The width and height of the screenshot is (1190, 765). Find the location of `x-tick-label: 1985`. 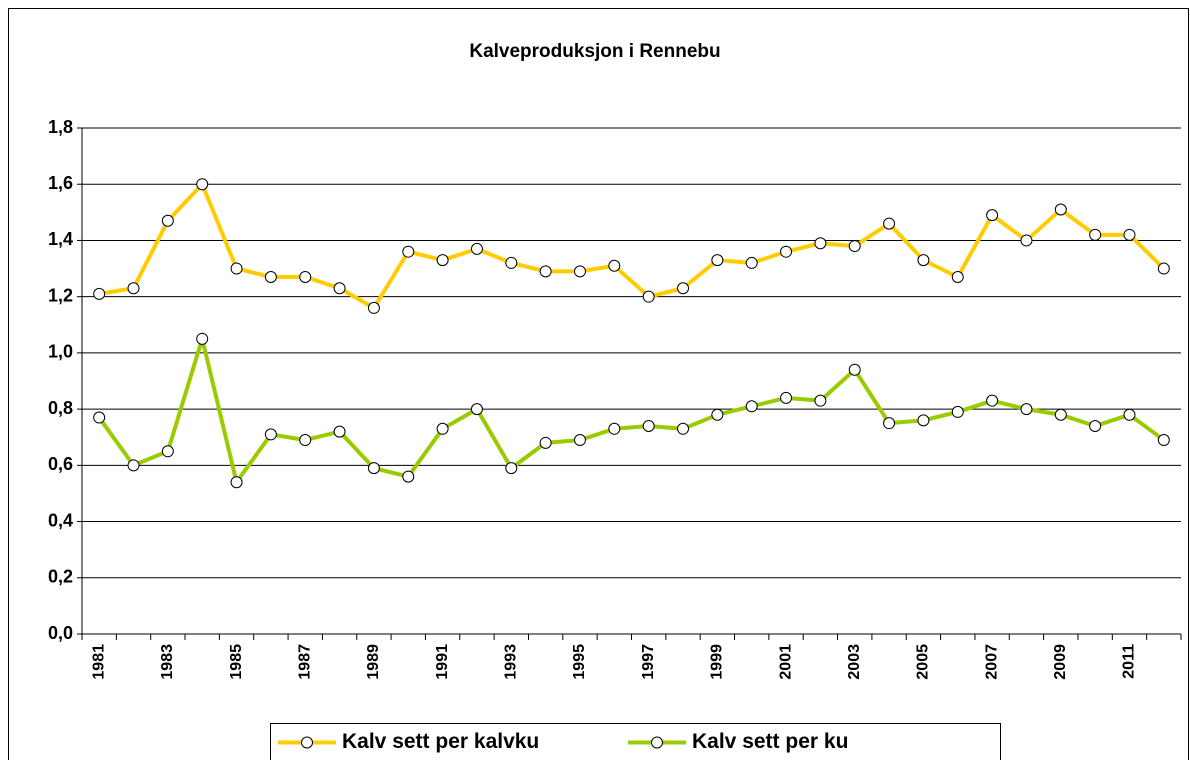

x-tick-label: 1985 is located at coordinates (236, 662).